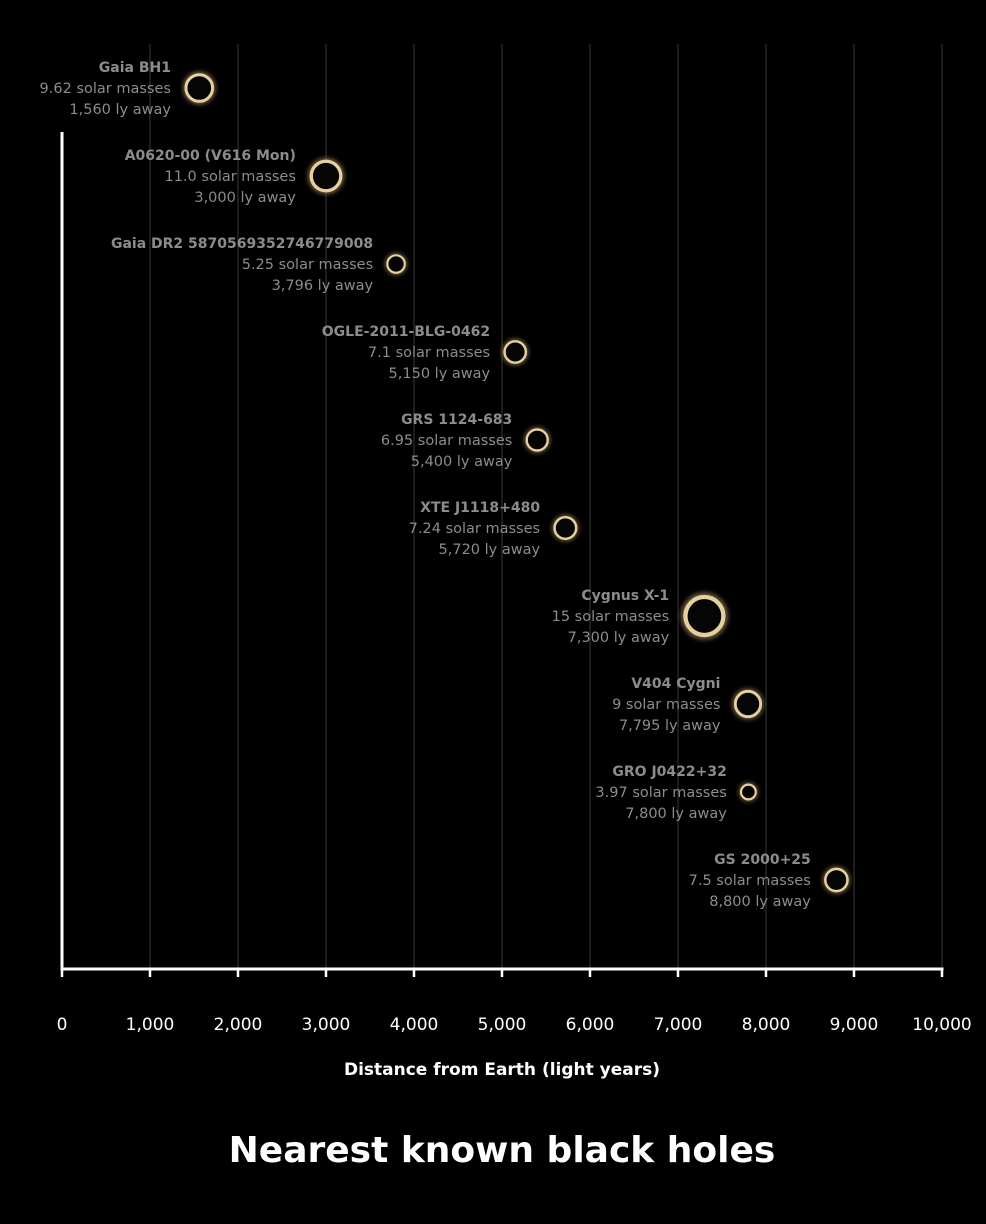 The height and width of the screenshot is (1224, 986). Describe the element at coordinates (611, 617) in the screenshot. I see `black-hole-mass: 15 solar masses` at that location.